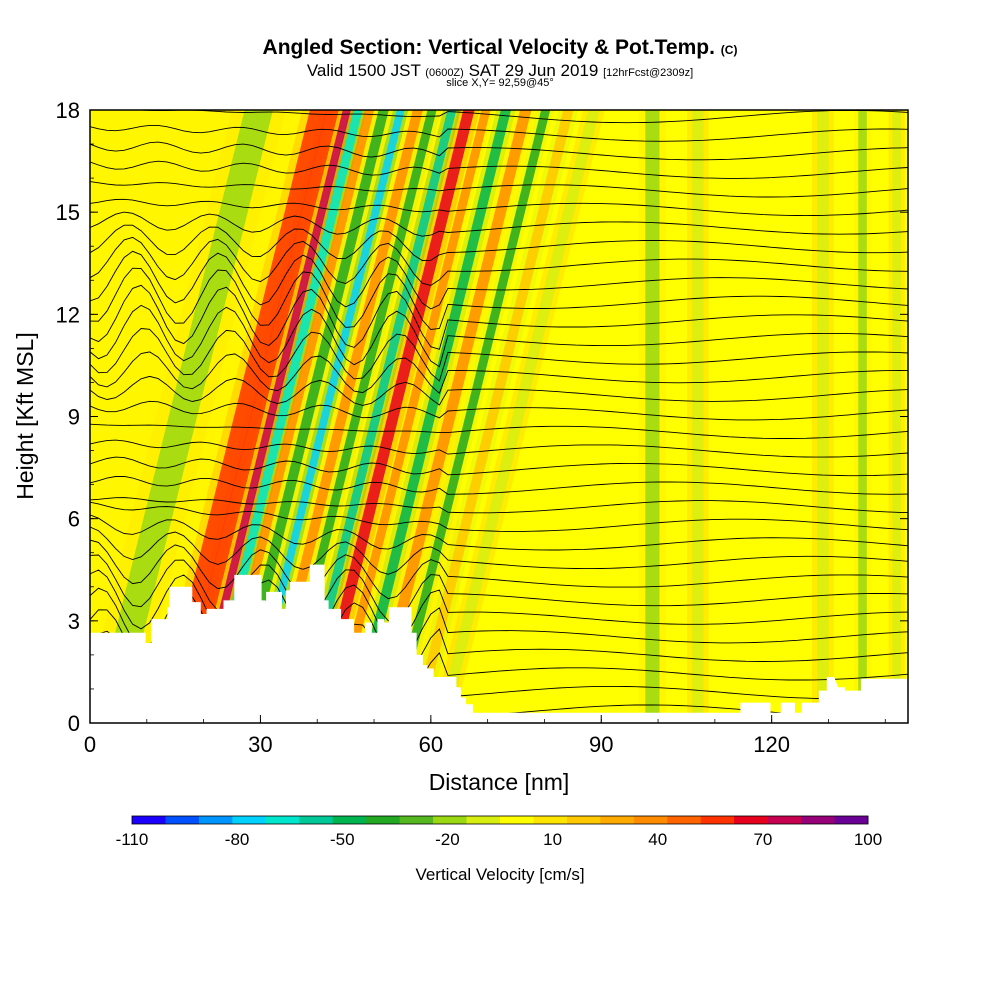 The image size is (1000, 1000). Describe the element at coordinates (74, 621) in the screenshot. I see `y-tick-label-3: 3` at that location.